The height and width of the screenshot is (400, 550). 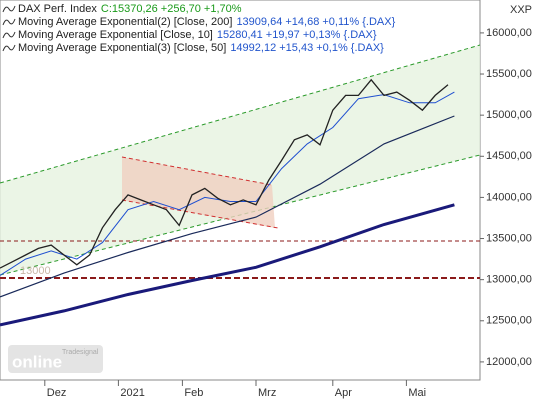 What do you see at coordinates (193, 393) in the screenshot?
I see `x-tick-label: Feb` at bounding box center [193, 393].